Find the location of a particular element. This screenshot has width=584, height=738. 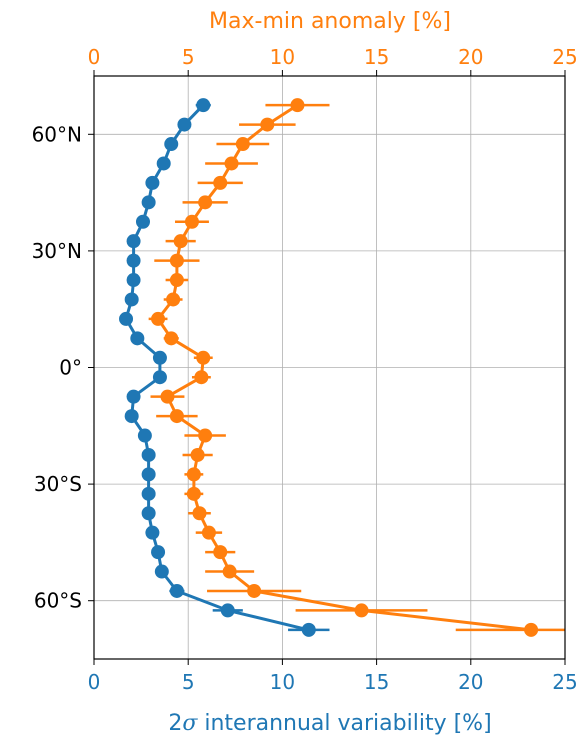

top-axis-title: Max-min anomaly [%] is located at coordinates (330, 21).